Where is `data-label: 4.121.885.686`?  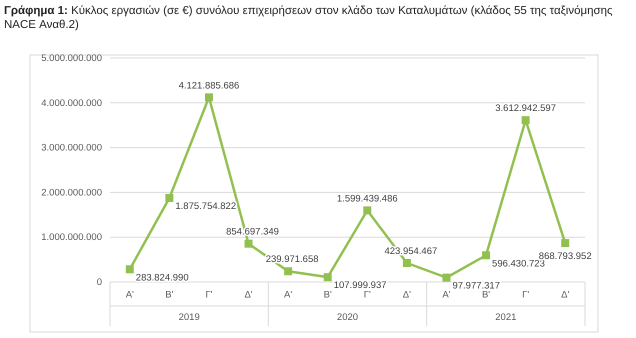
data-label: 4.121.885.686 is located at coordinates (209, 86).